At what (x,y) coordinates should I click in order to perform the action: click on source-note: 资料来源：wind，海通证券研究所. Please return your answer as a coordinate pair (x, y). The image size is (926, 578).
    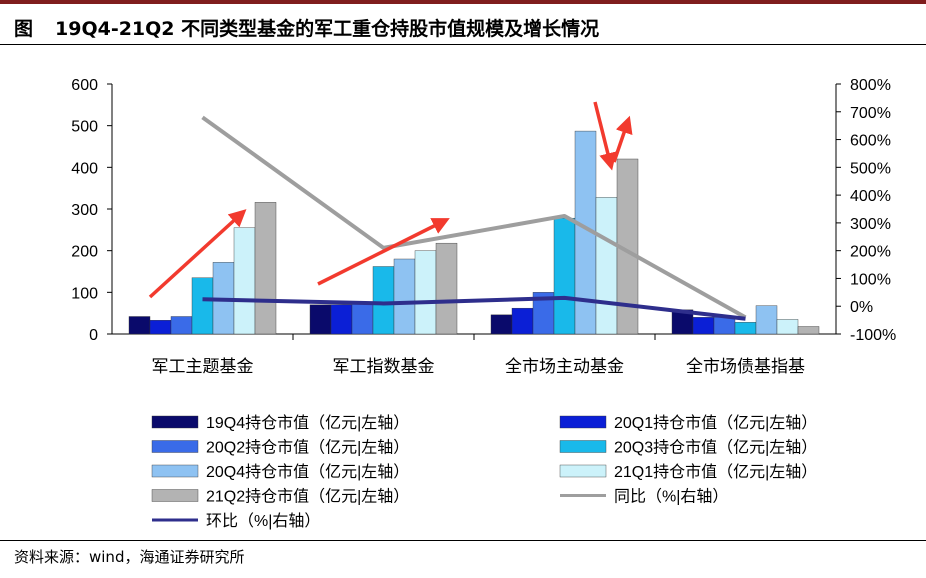
    Looking at the image, I should click on (129, 557).